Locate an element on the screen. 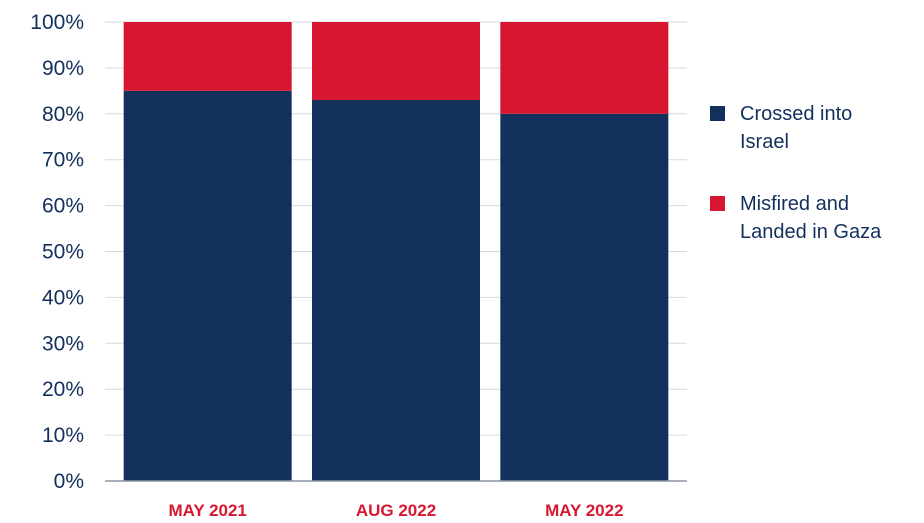 The width and height of the screenshot is (924, 523). y-tick-label: 40% is located at coordinates (63, 297).